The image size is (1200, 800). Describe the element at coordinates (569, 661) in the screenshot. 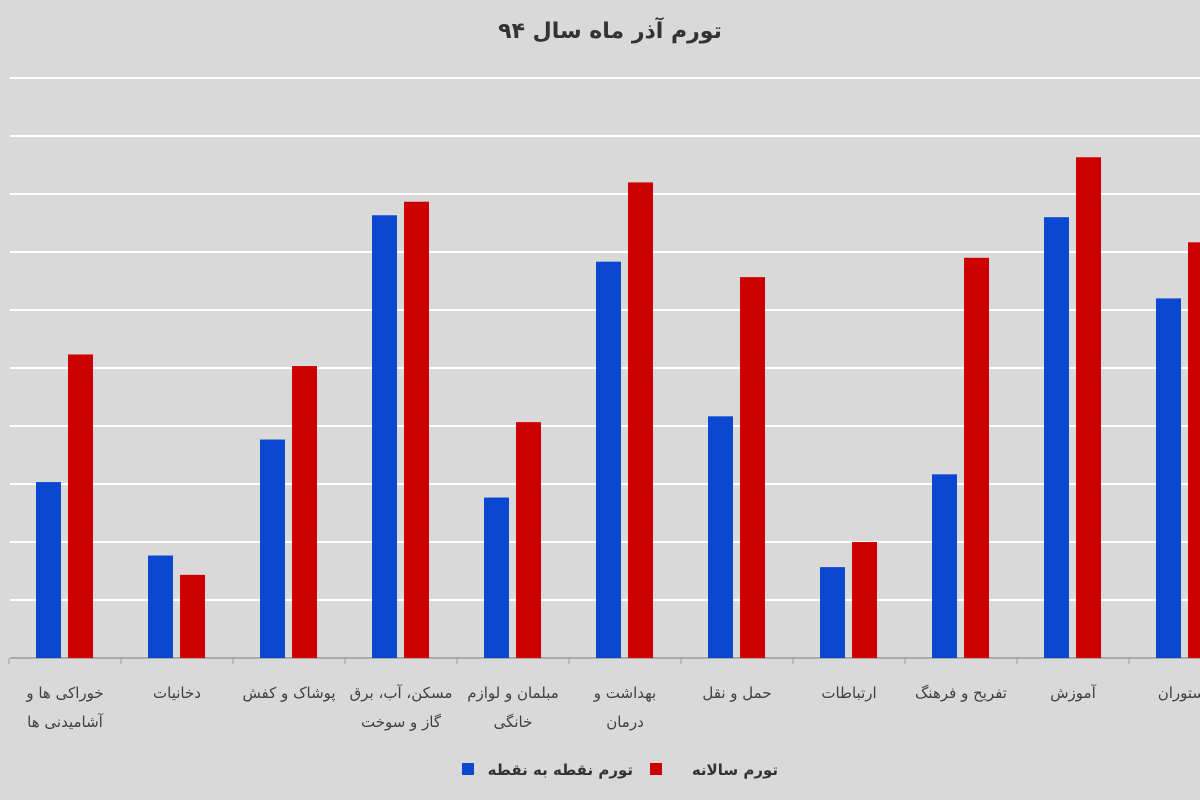

I see `x-axis` at that location.